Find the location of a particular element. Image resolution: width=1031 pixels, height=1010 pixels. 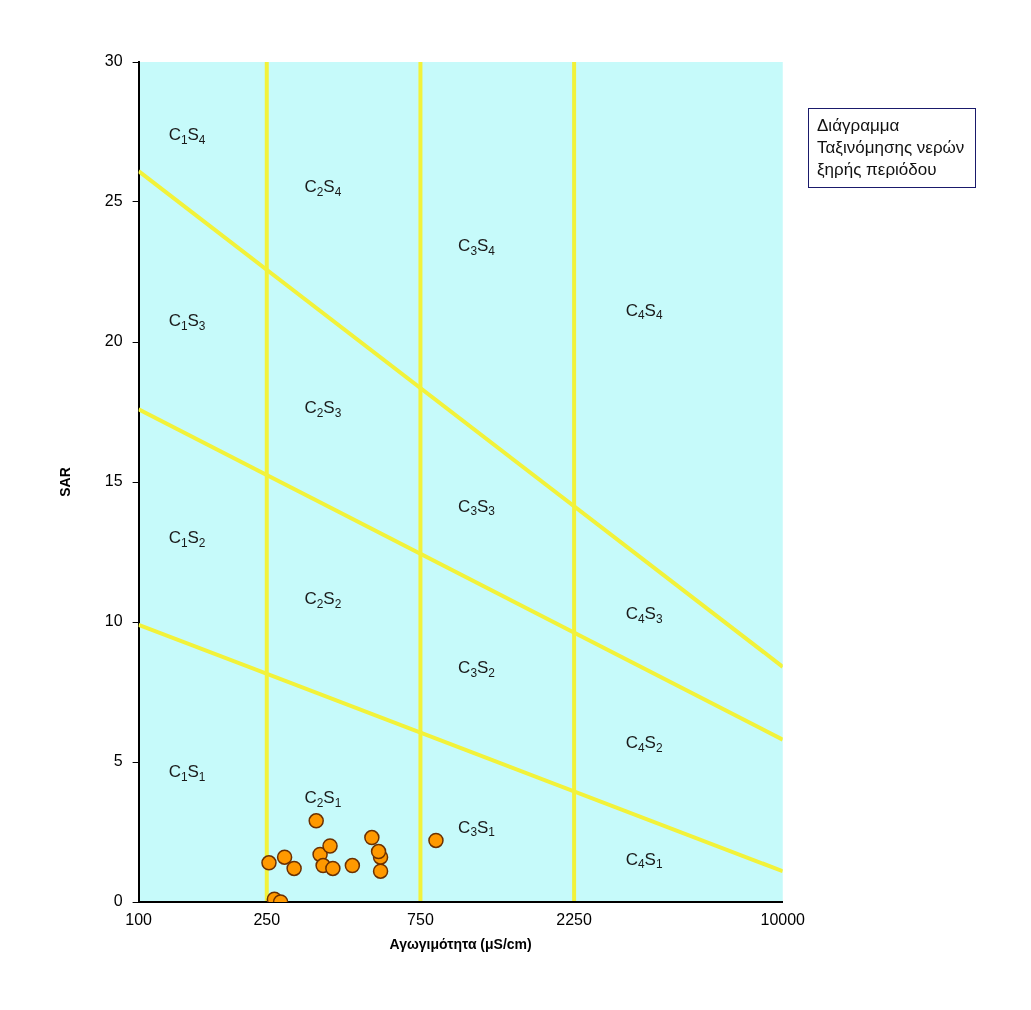

y-tick-label: 5 is located at coordinates (118, 761).